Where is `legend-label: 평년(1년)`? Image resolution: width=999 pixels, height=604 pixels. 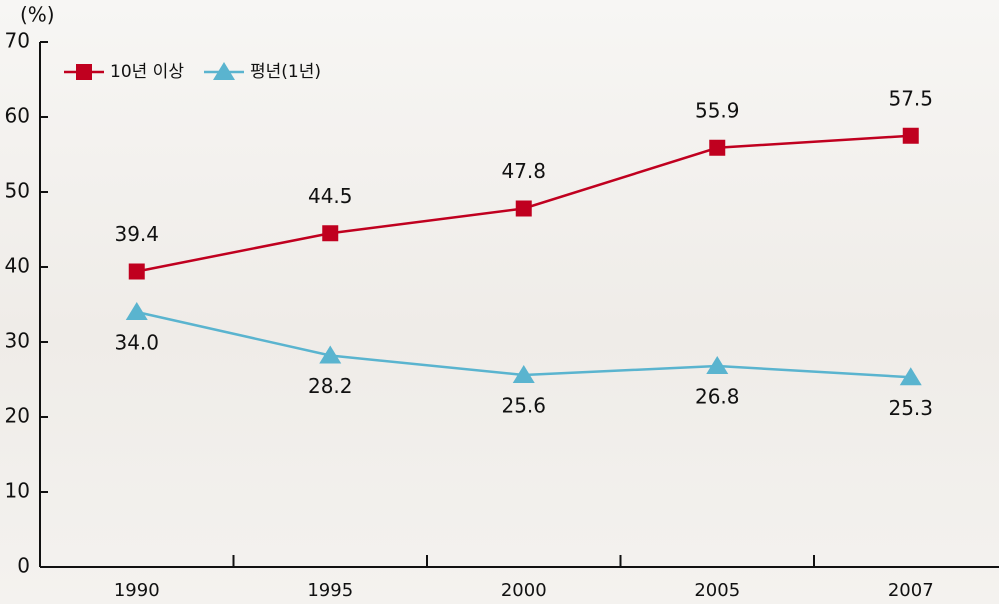 legend-label: 평년(1년) is located at coordinates (285, 72).